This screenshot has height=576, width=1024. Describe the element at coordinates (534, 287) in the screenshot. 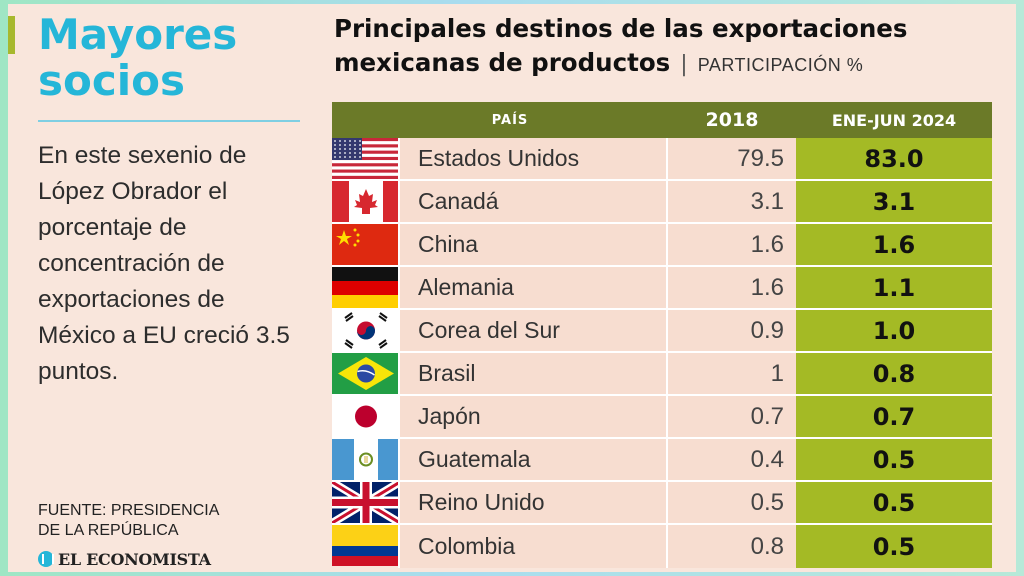

I see `country-name: Alemania` at that location.